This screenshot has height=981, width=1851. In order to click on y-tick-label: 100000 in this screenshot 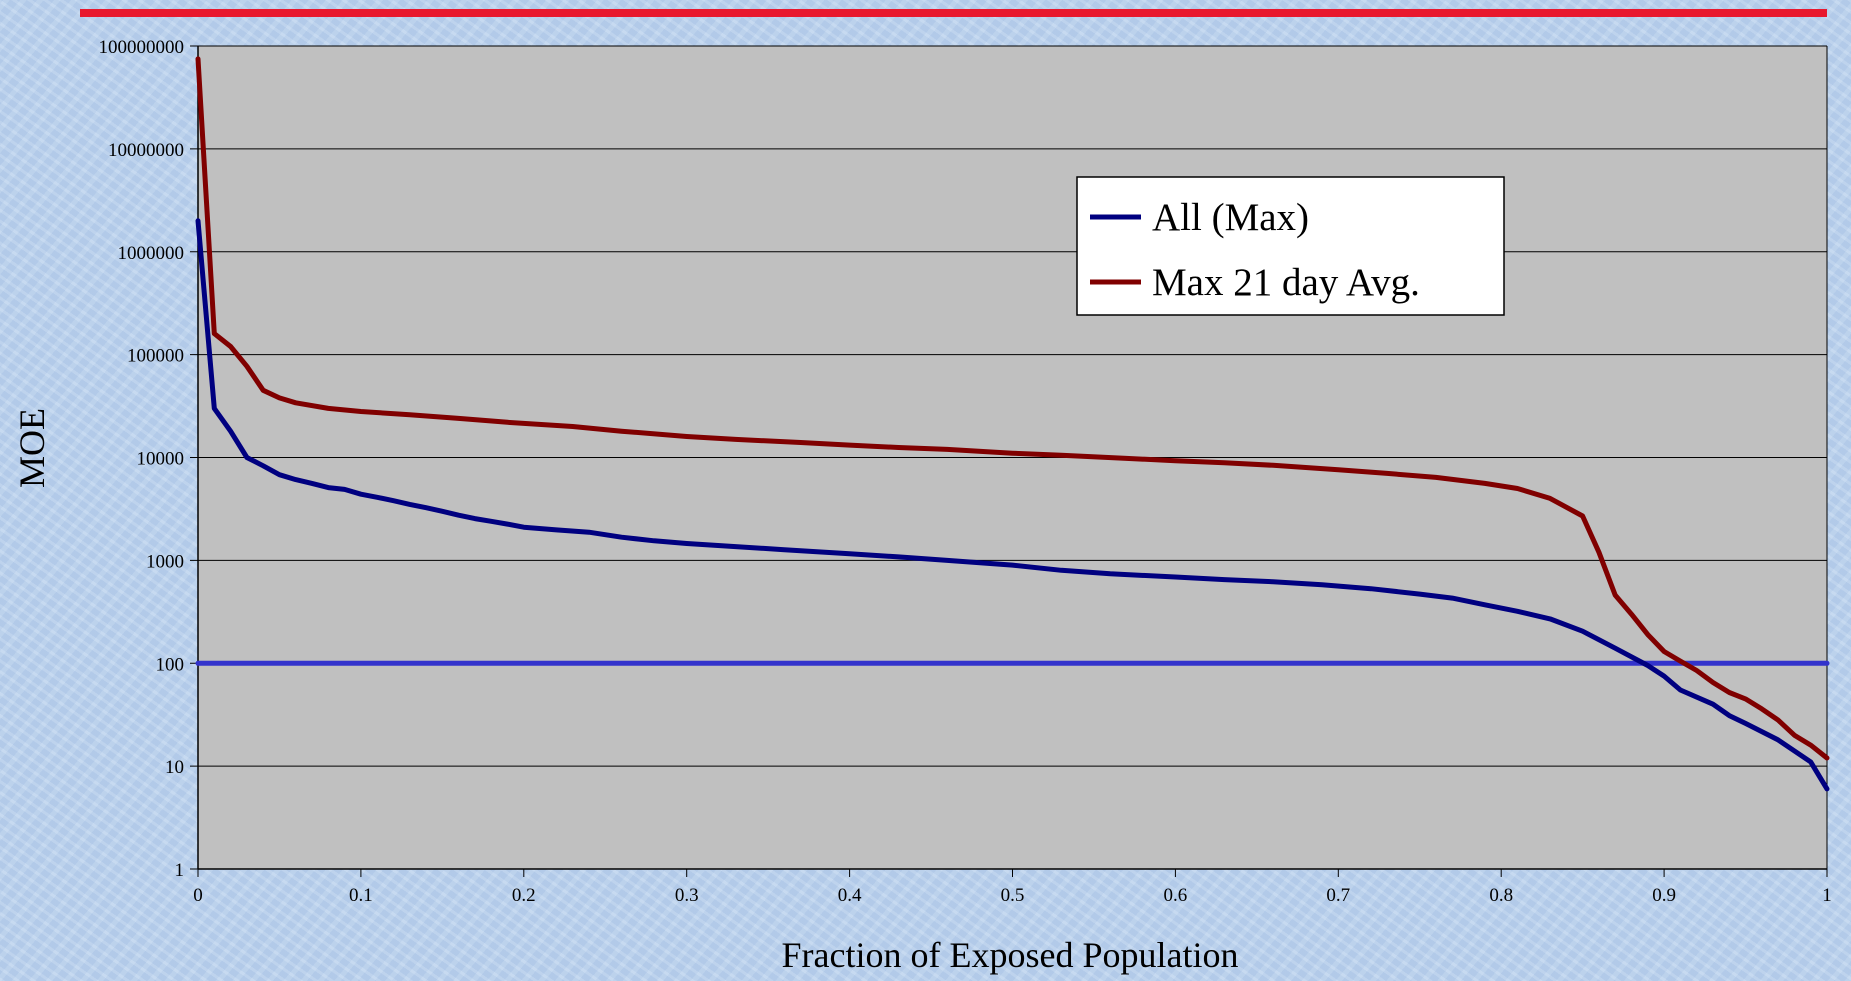, I will do `click(155, 356)`.